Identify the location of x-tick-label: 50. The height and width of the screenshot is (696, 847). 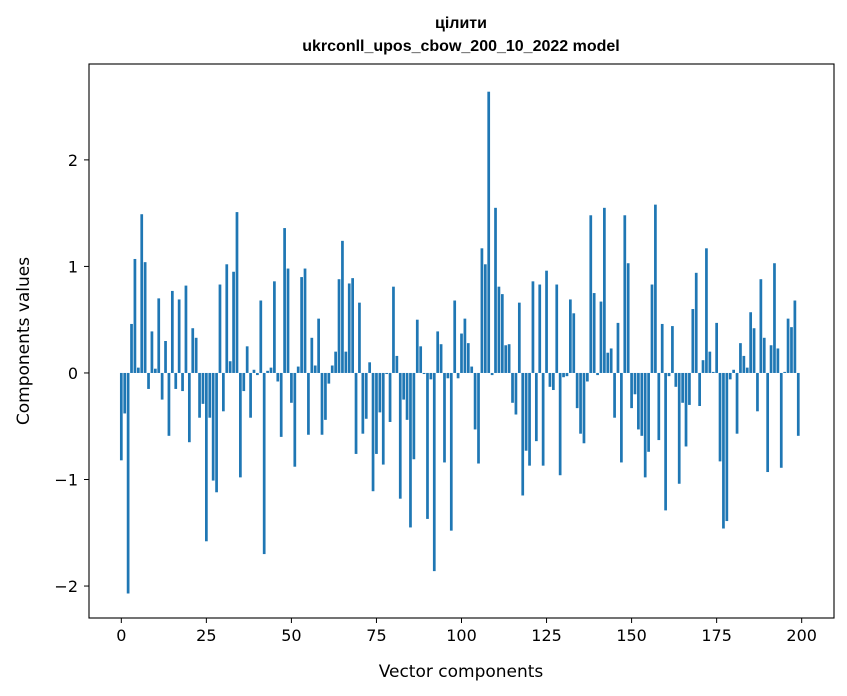
(291, 635).